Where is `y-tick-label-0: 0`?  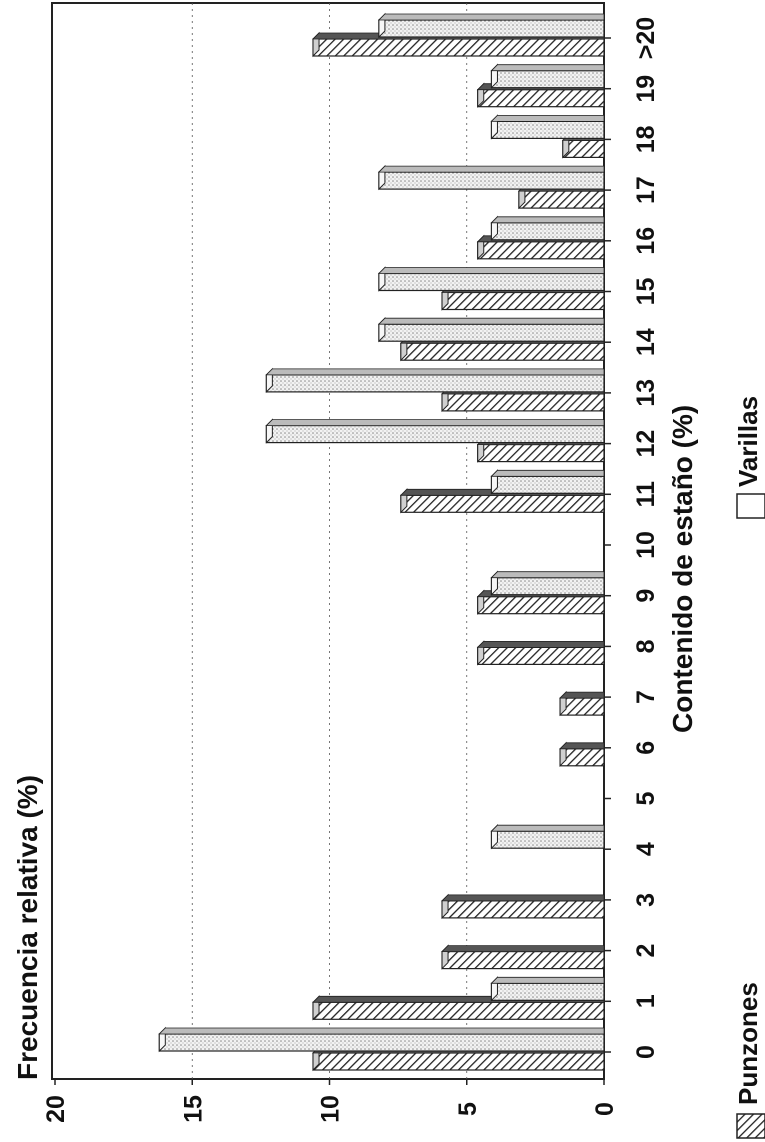
y-tick-label-0: 0 is located at coordinates (605, 1109).